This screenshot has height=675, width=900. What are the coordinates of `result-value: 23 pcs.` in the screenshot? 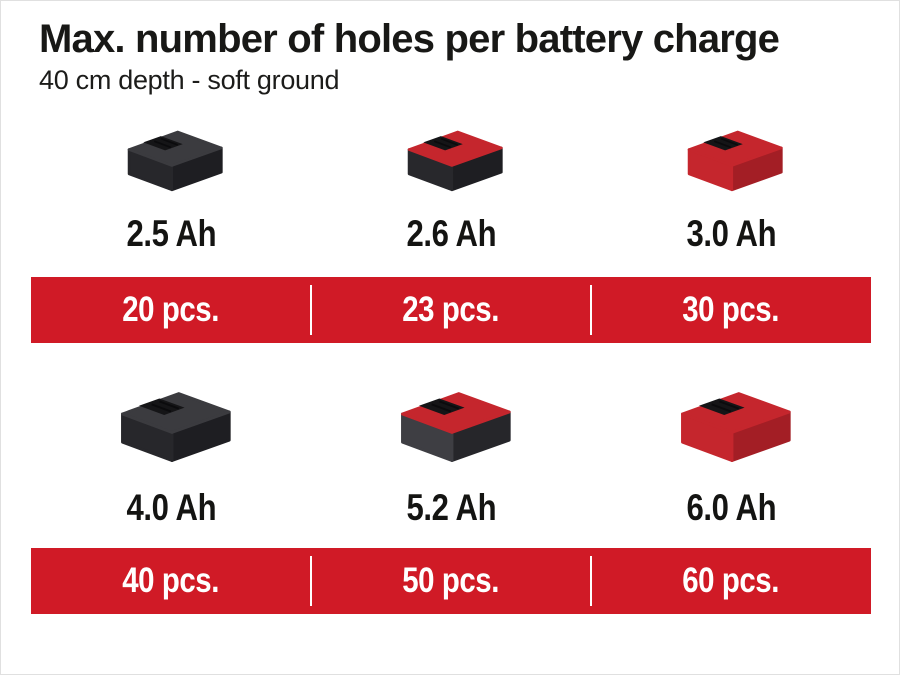 It's located at (451, 309).